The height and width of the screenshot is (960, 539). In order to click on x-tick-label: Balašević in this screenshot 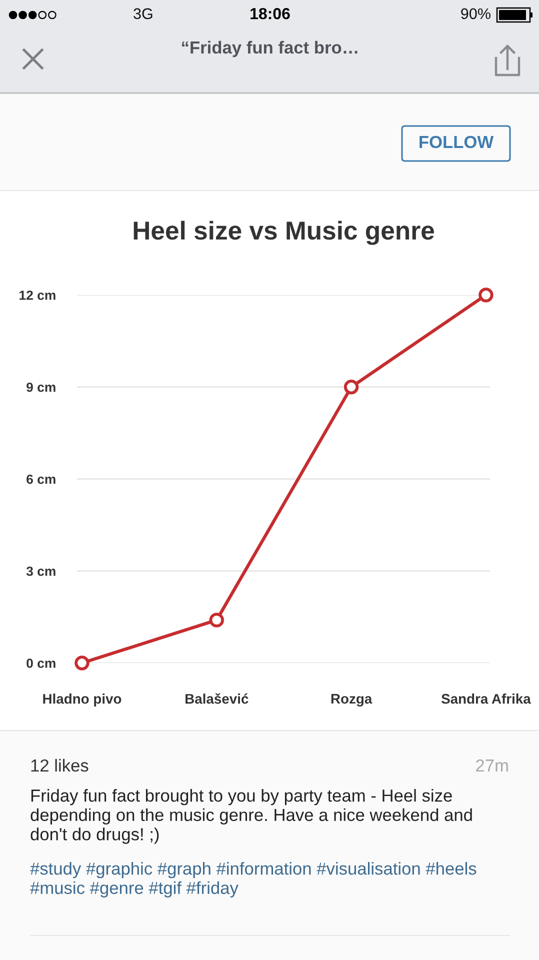, I will do `click(217, 698)`.